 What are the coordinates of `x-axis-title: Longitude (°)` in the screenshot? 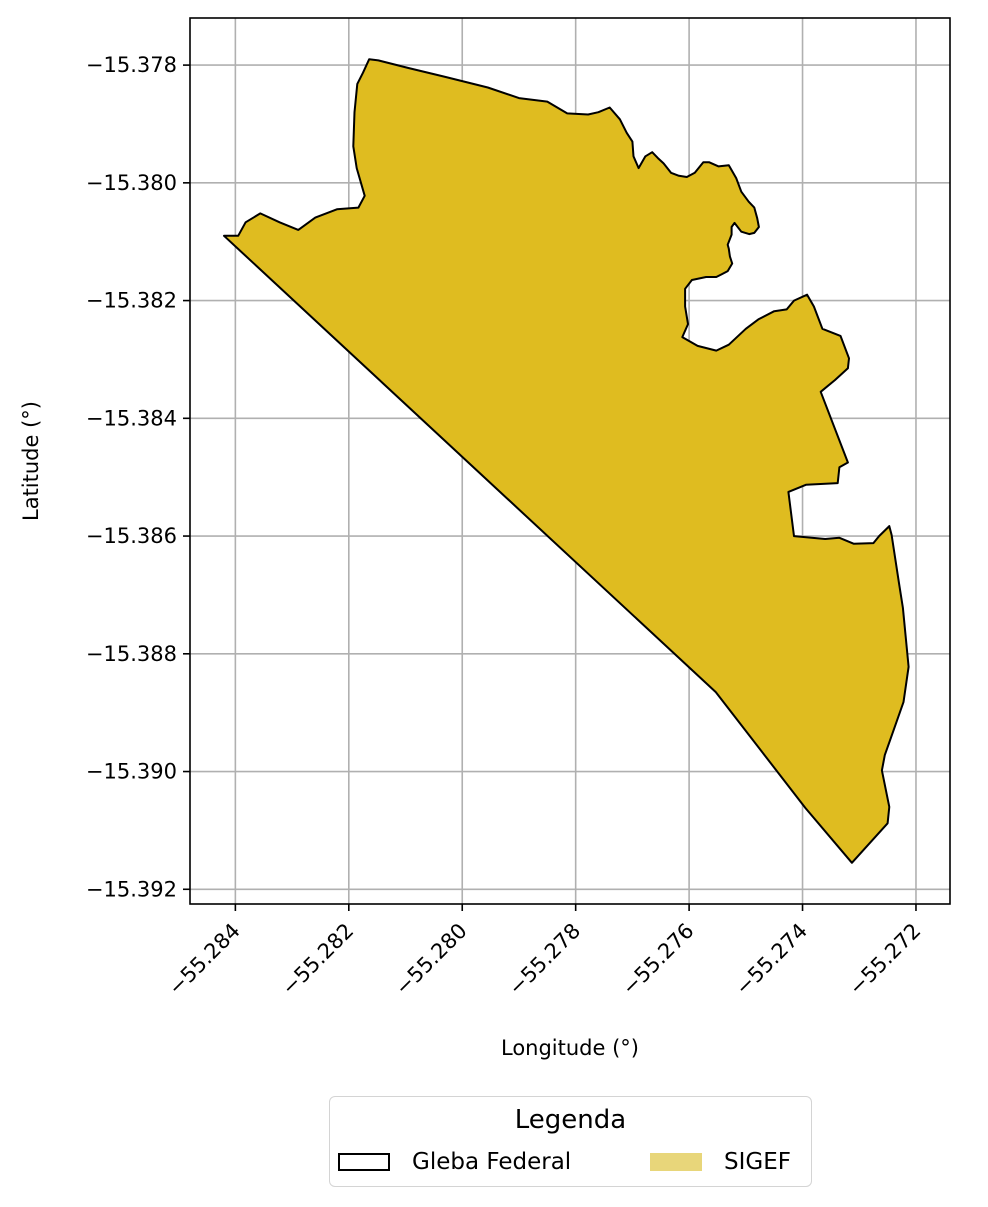 It's located at (570, 1048).